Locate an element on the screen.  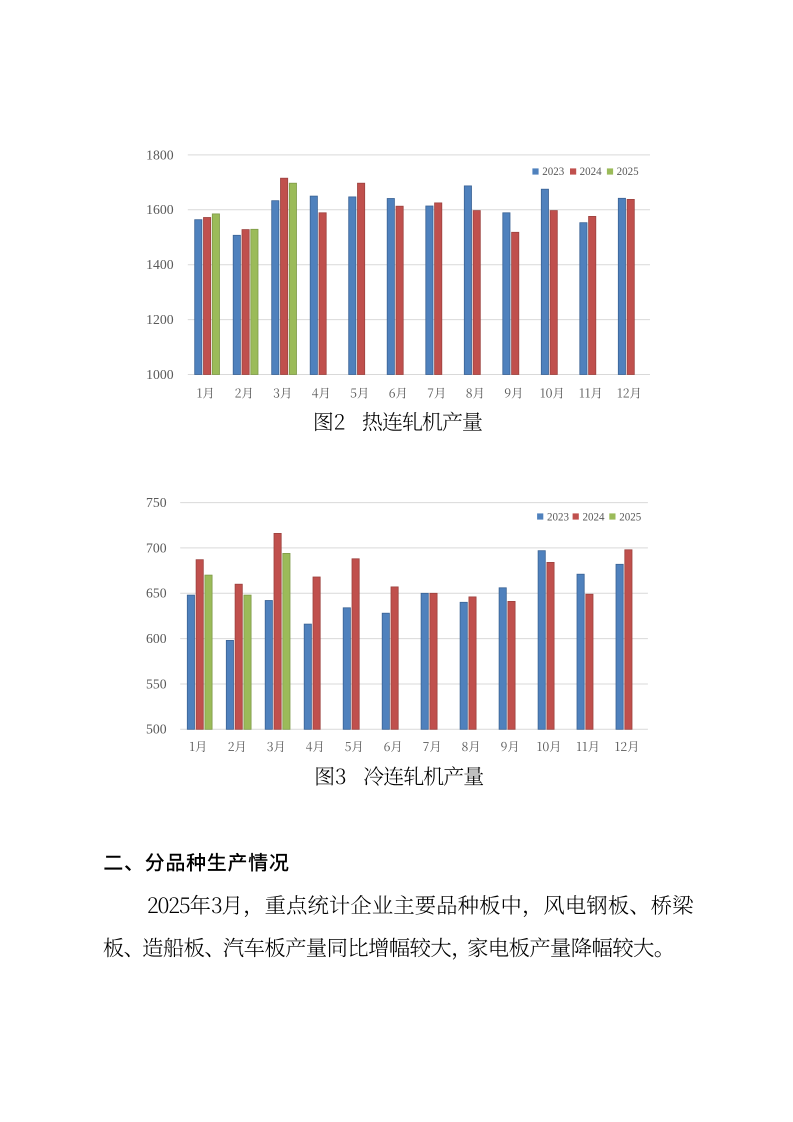
svg-text: 700 is located at coordinates (156, 547).